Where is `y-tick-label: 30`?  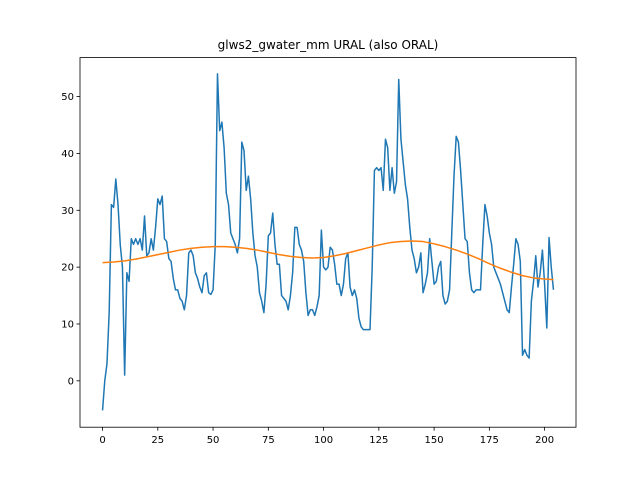
y-tick-label: 30 is located at coordinates (67, 211).